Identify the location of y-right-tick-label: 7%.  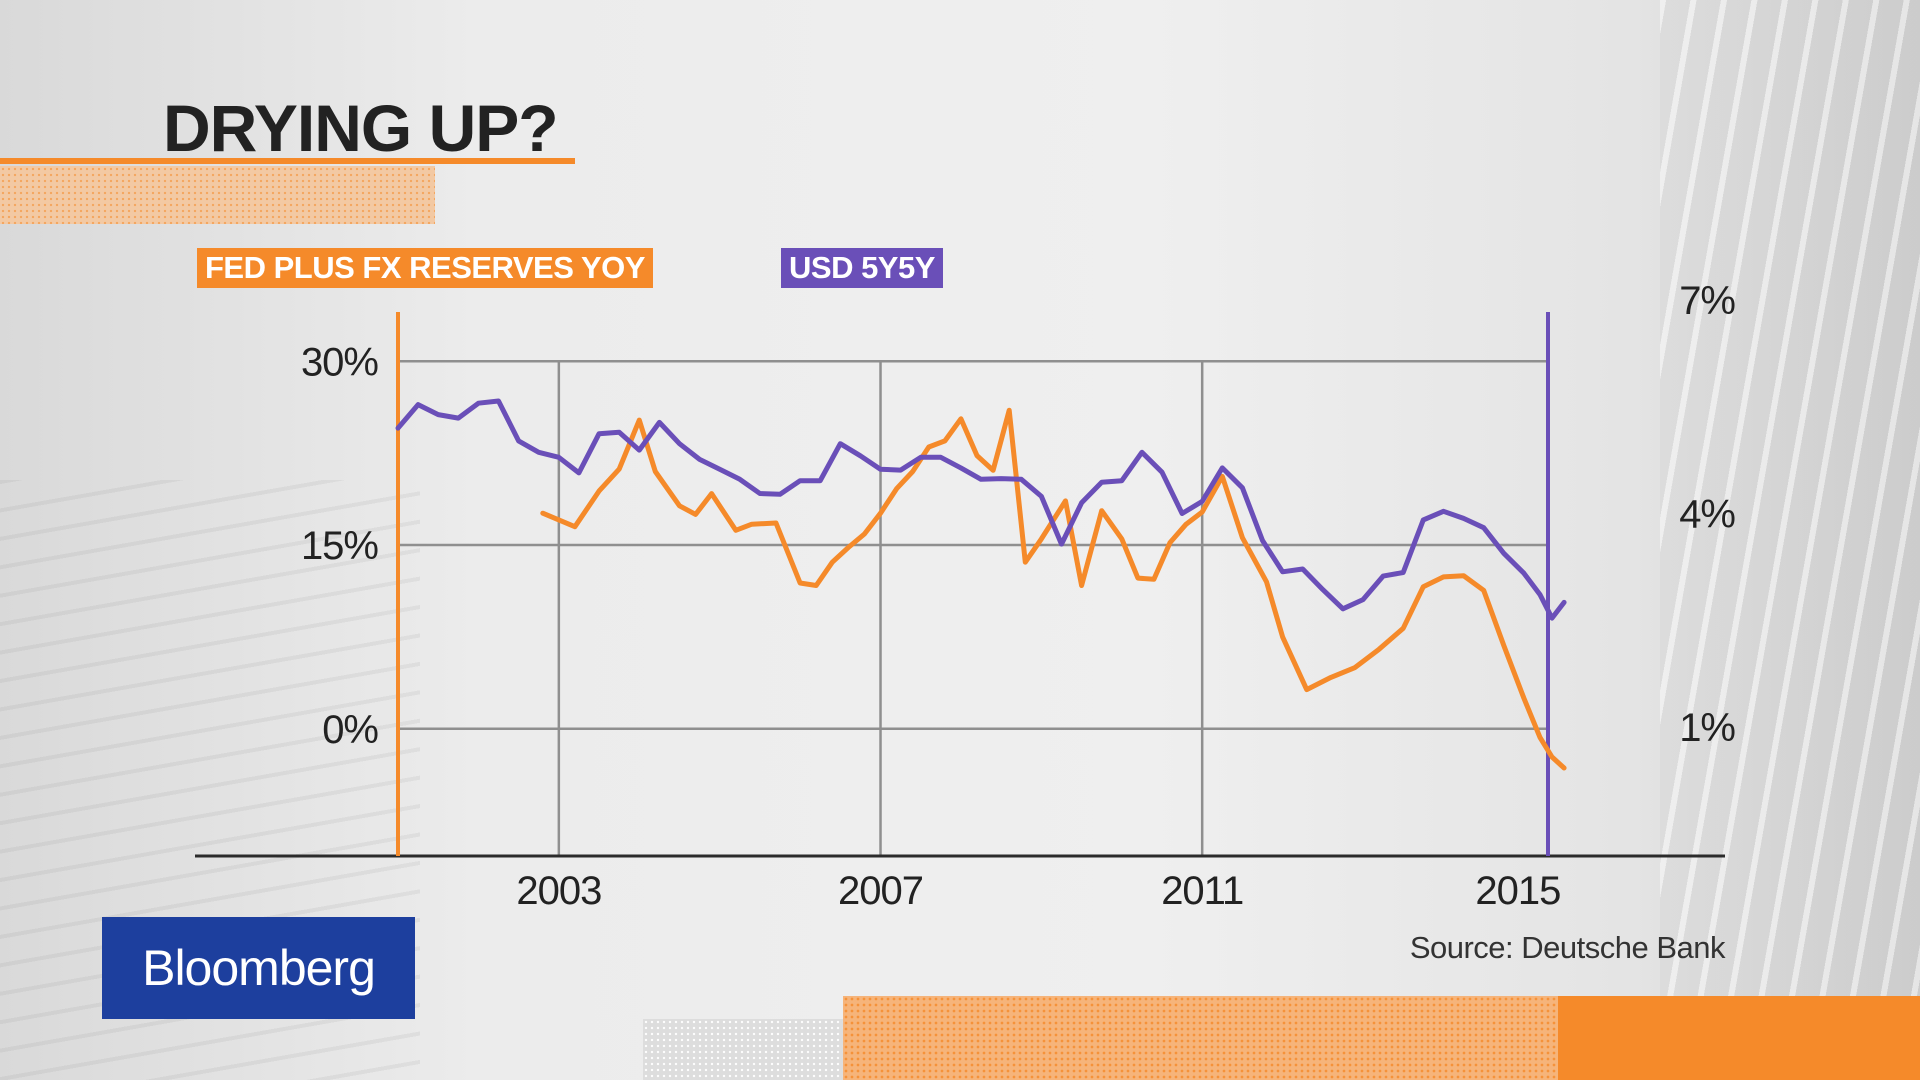
(1707, 301).